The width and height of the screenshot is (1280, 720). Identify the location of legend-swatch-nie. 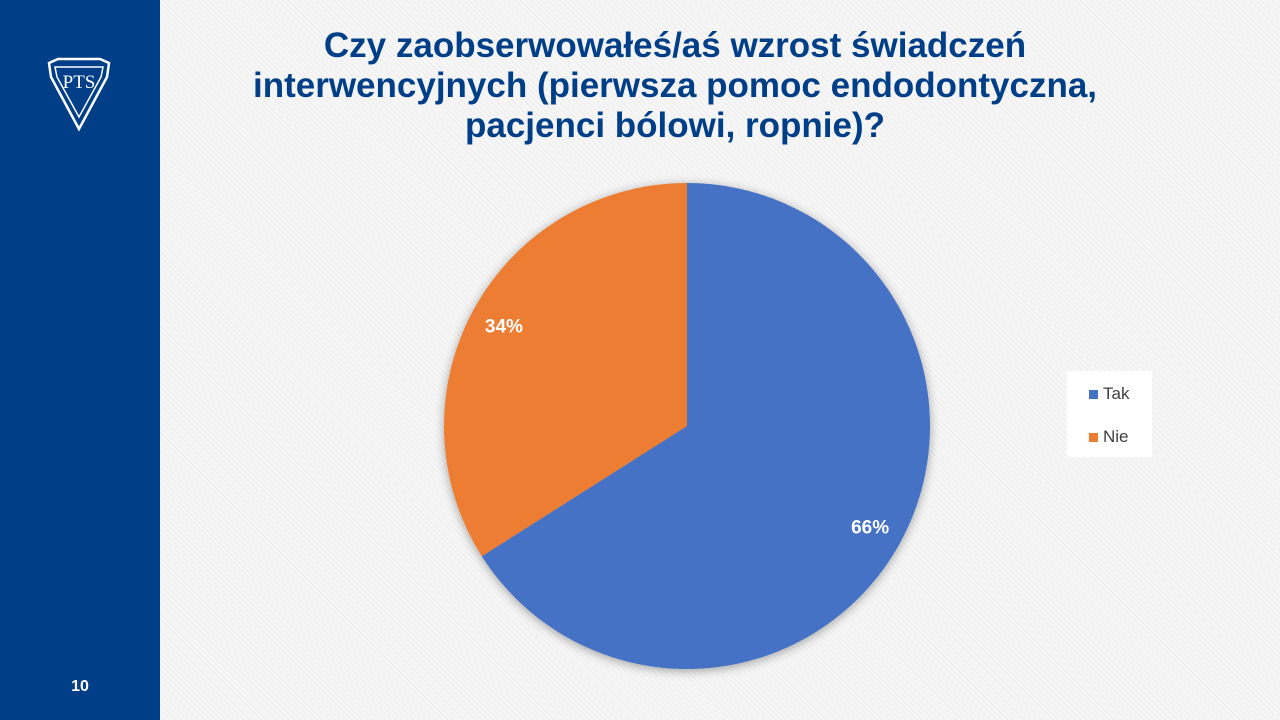
(1093, 437).